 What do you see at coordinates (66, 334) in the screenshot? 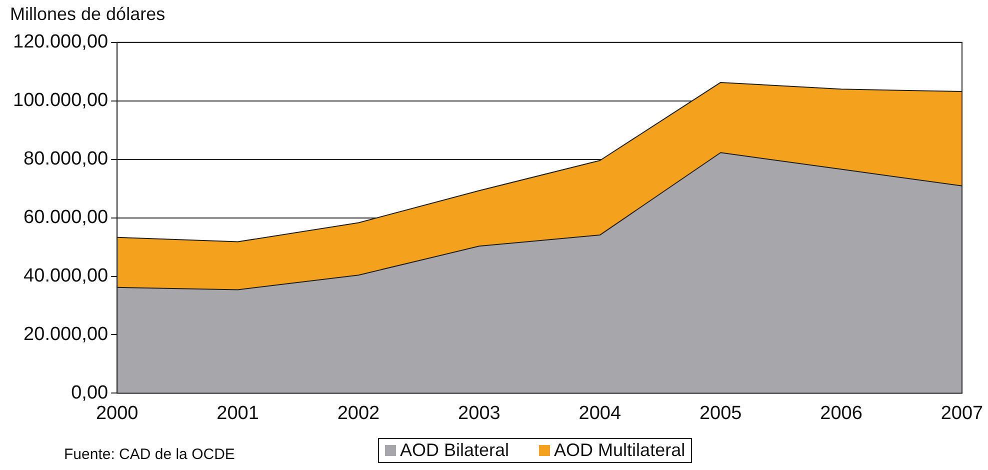
I see `y-tick-label: 20.000,00` at bounding box center [66, 334].